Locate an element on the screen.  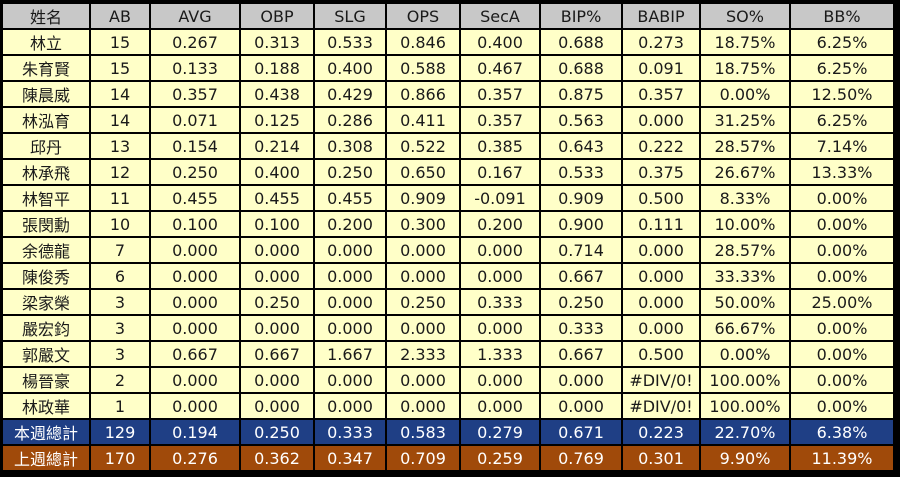
this-week-obp: 0.250 is located at coordinates (277, 432).